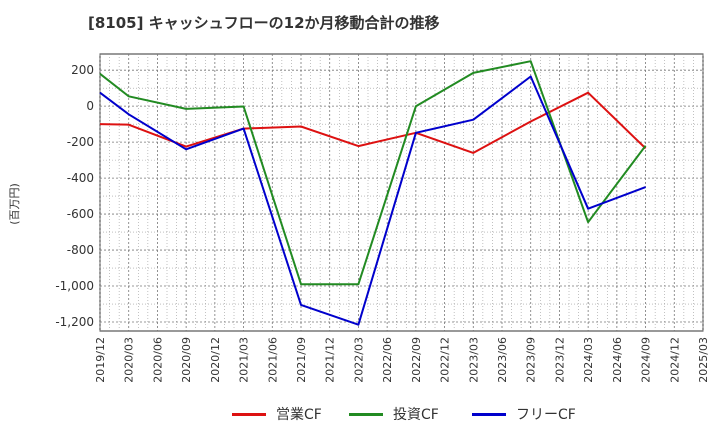  What do you see at coordinates (387, 360) in the screenshot?
I see `x-tick-label: 2022/06` at bounding box center [387, 360].